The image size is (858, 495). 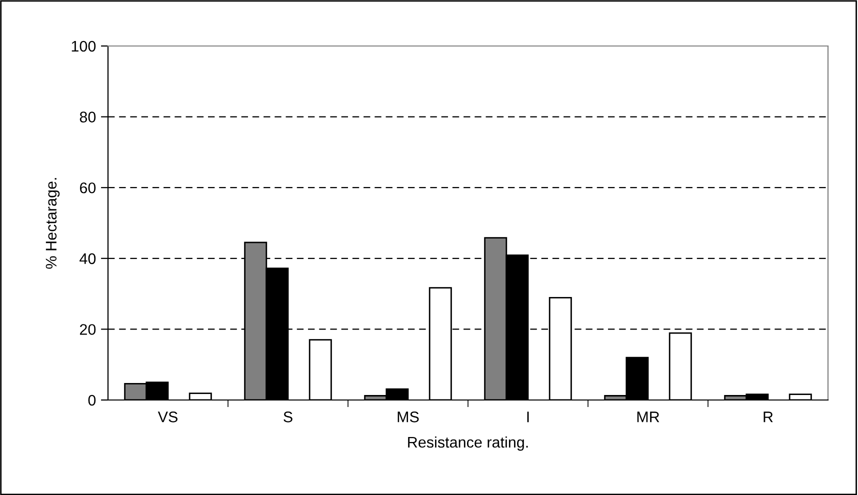 I want to click on y-tick-label: 40, so click(x=88, y=258).